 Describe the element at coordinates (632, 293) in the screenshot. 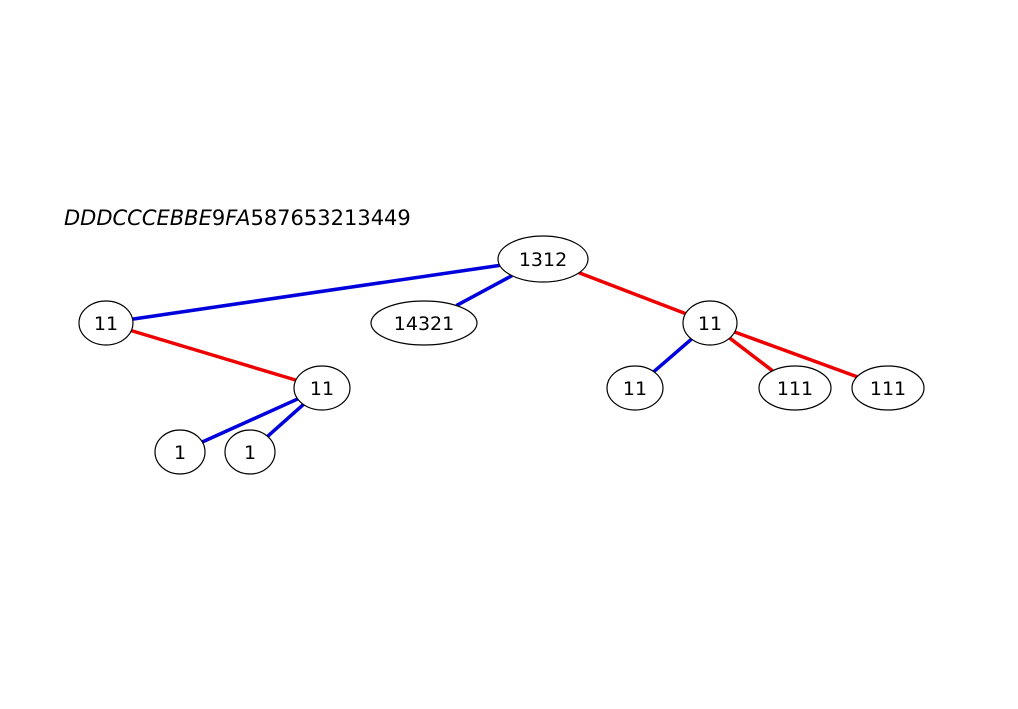

I see `edge-root-r` at that location.